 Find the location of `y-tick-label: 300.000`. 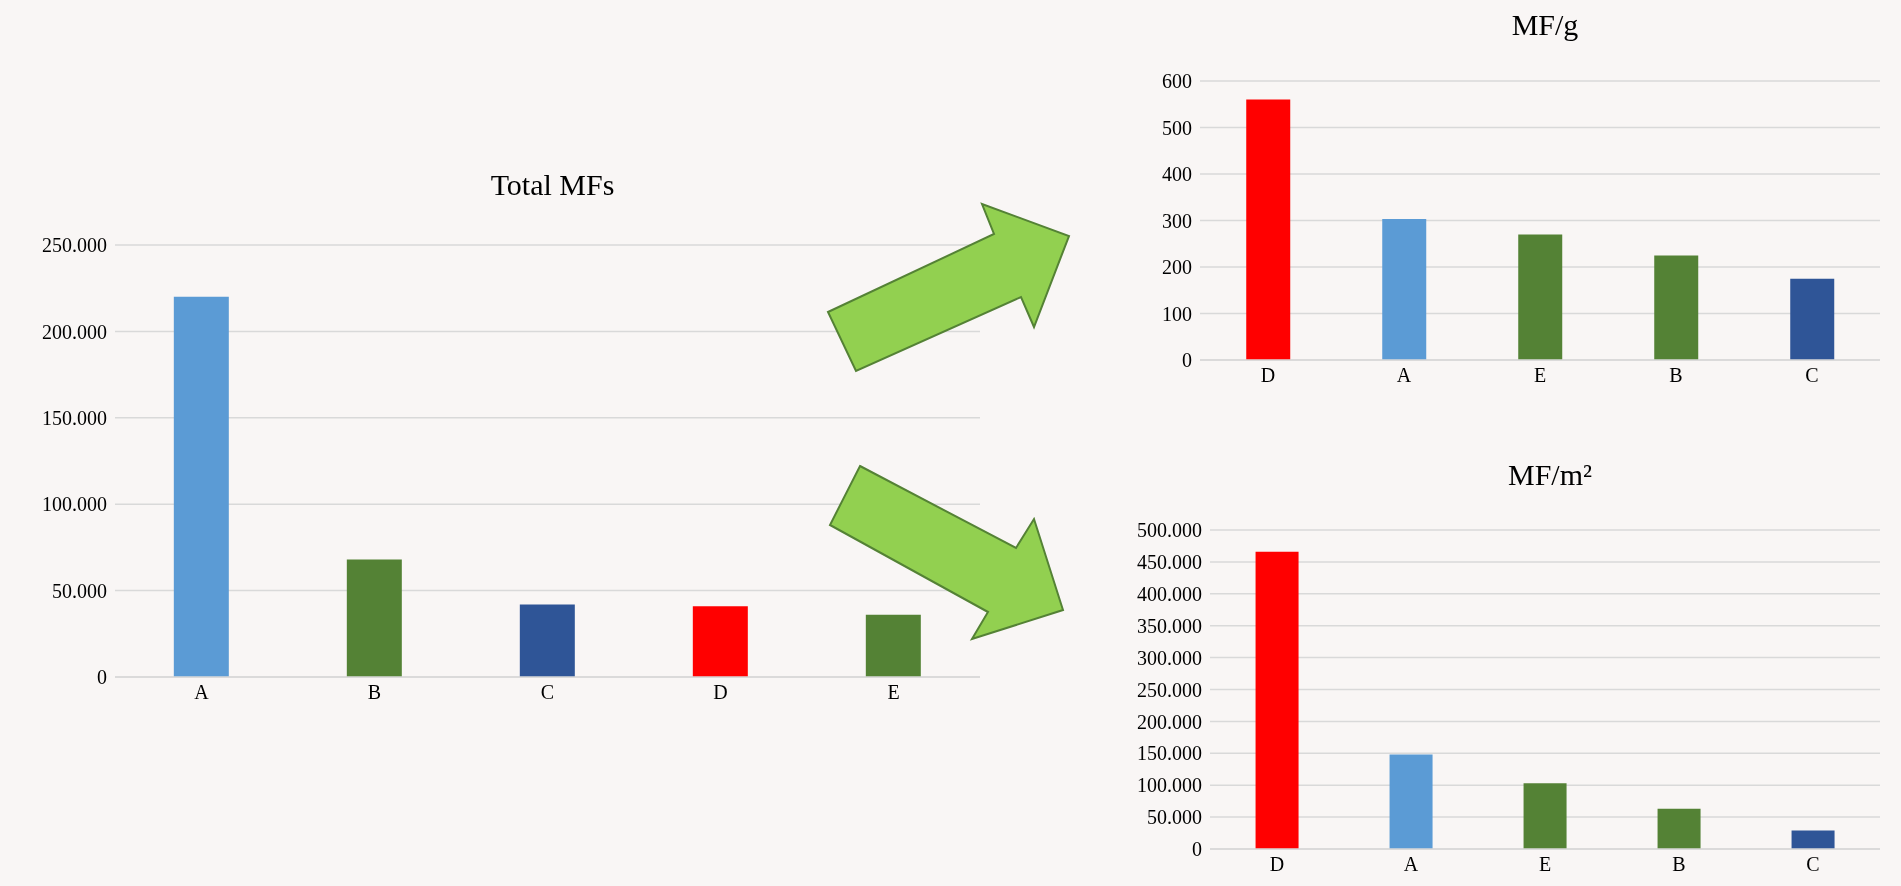

y-tick-label: 300.000 is located at coordinates (1169, 657).